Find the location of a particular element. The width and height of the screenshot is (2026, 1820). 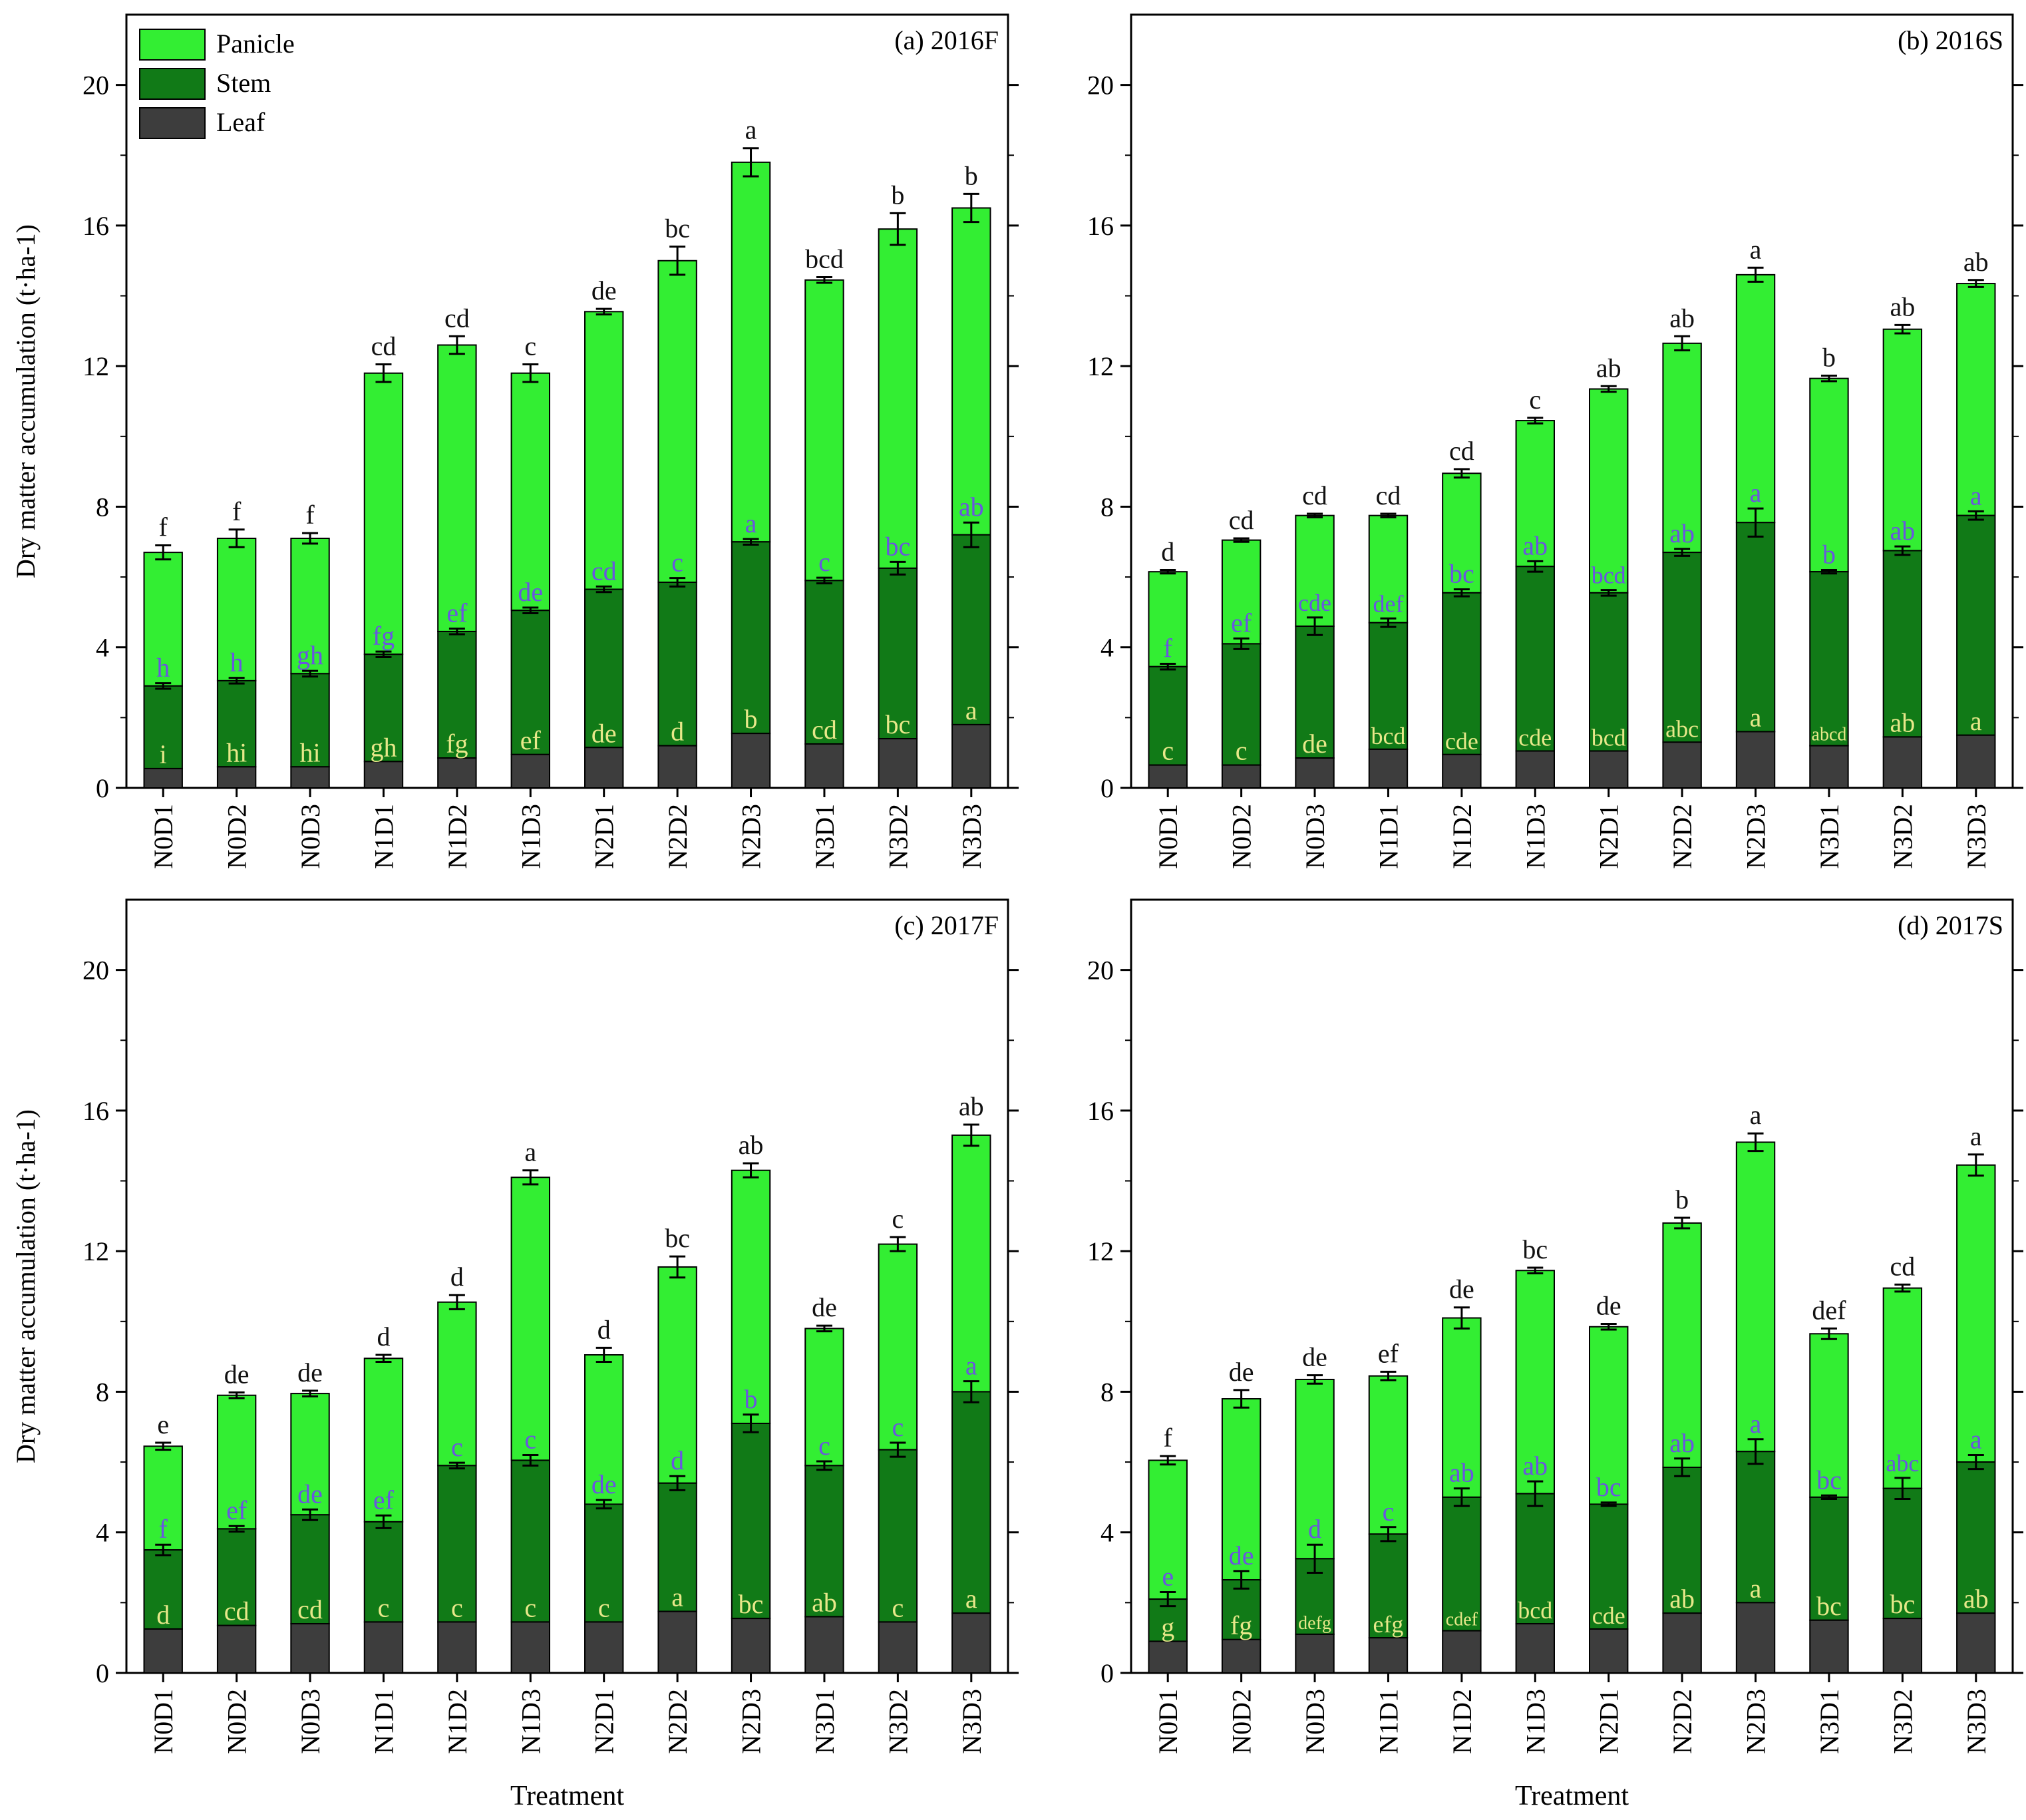

letter-stem: ef is located at coordinates (384, 1500).